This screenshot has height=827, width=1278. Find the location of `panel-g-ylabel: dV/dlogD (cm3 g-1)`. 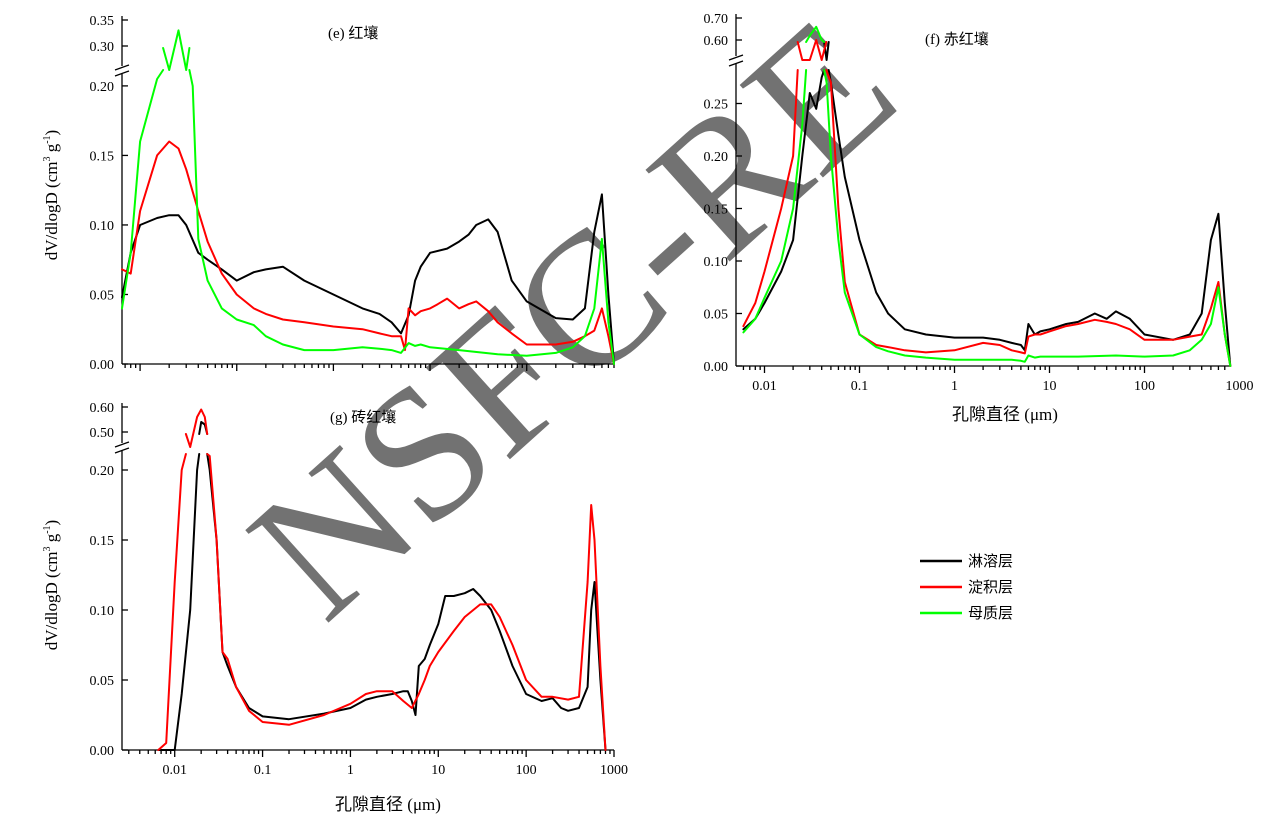

panel-g-ylabel: dV/dlogD (cm3 g-1) is located at coordinates (51, 585).